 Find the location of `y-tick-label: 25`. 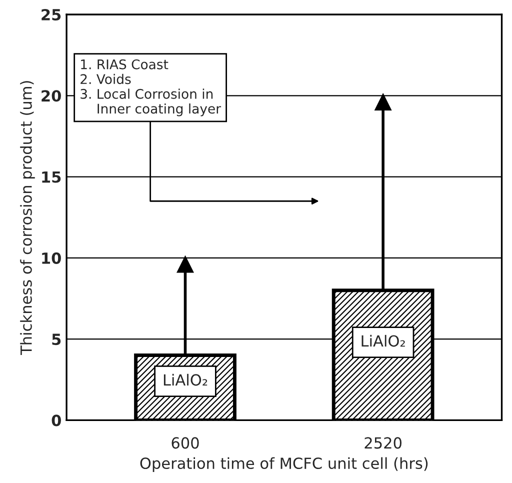

y-tick-label: 25 is located at coordinates (51, 14).